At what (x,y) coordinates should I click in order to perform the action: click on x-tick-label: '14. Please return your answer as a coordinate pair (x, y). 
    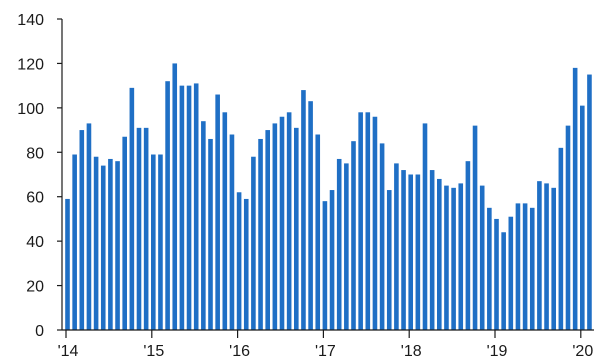
    Looking at the image, I should click on (68, 351).